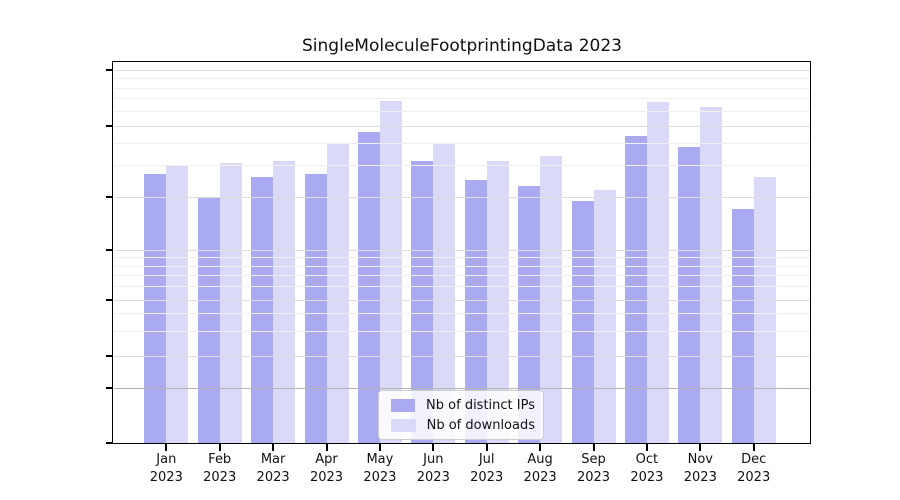 Image resolution: width=900 pixels, height=500 pixels. I want to click on x-tick-apr, so click(326, 447).